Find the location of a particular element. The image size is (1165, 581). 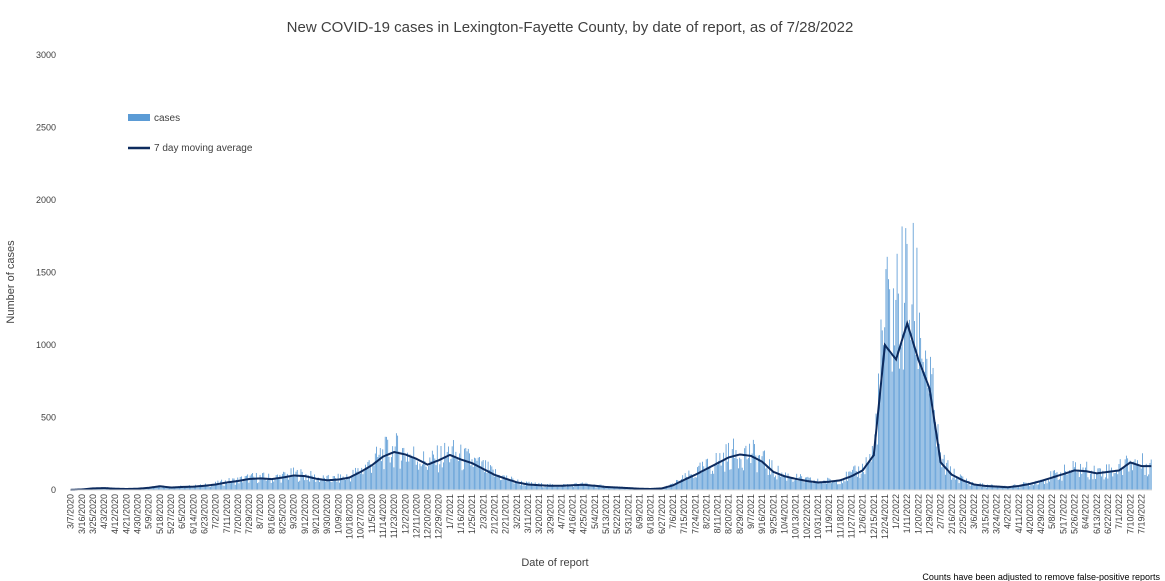

x-tick-label: 8/11/2021 is located at coordinates (718, 513).